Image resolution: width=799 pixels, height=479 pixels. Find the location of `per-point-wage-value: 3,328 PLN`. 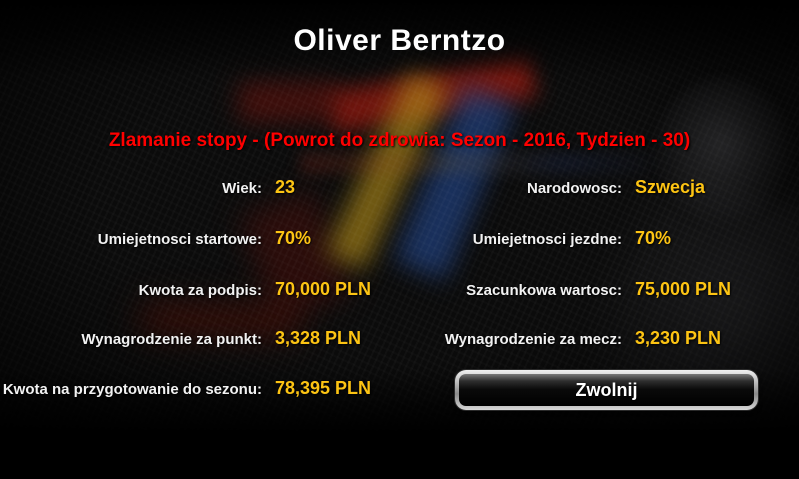

per-point-wage-value: 3,328 PLN is located at coordinates (318, 338).